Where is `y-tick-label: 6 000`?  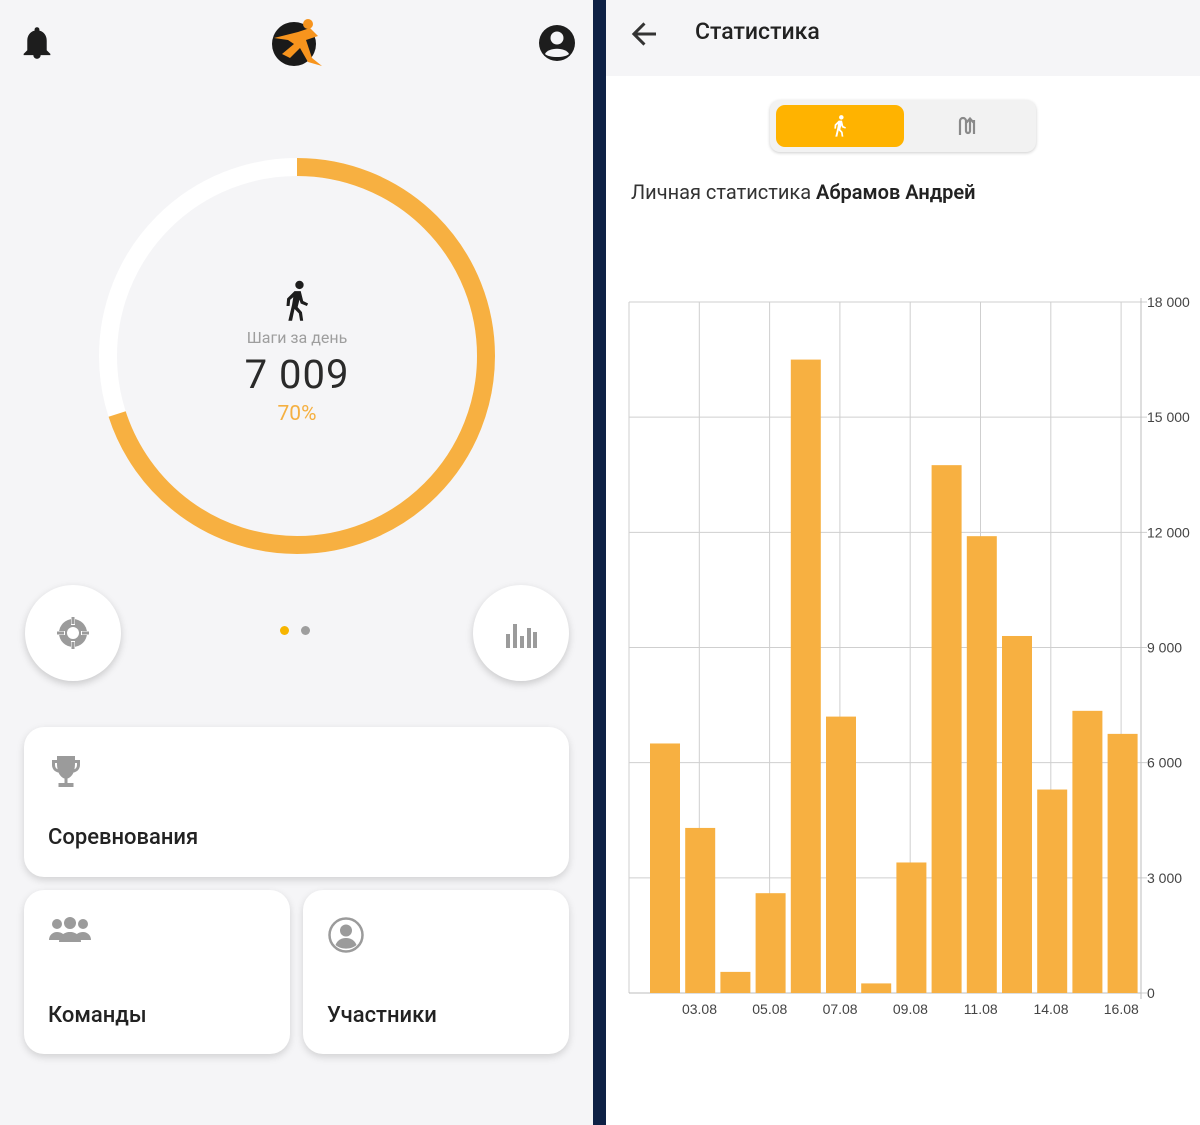
y-tick-label: 6 000 is located at coordinates (1164, 763).